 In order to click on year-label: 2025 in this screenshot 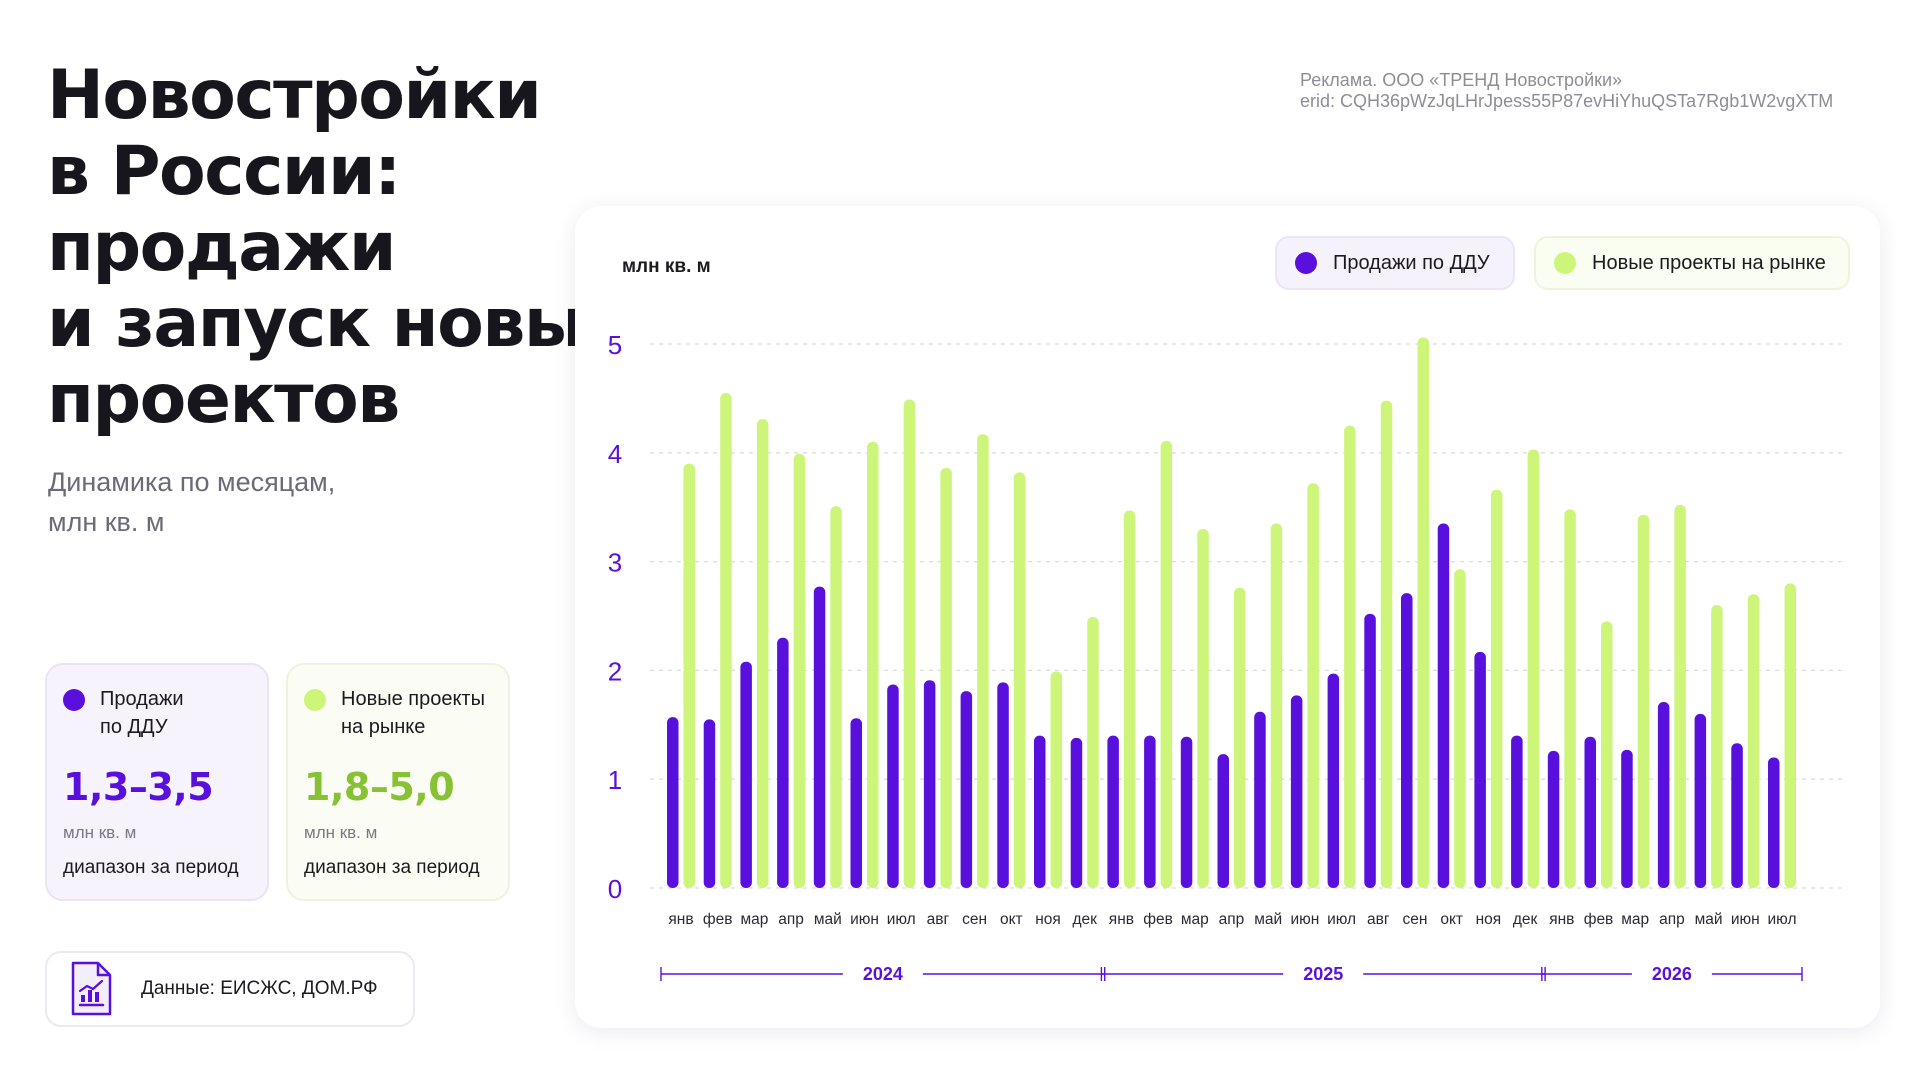, I will do `click(1323, 974)`.